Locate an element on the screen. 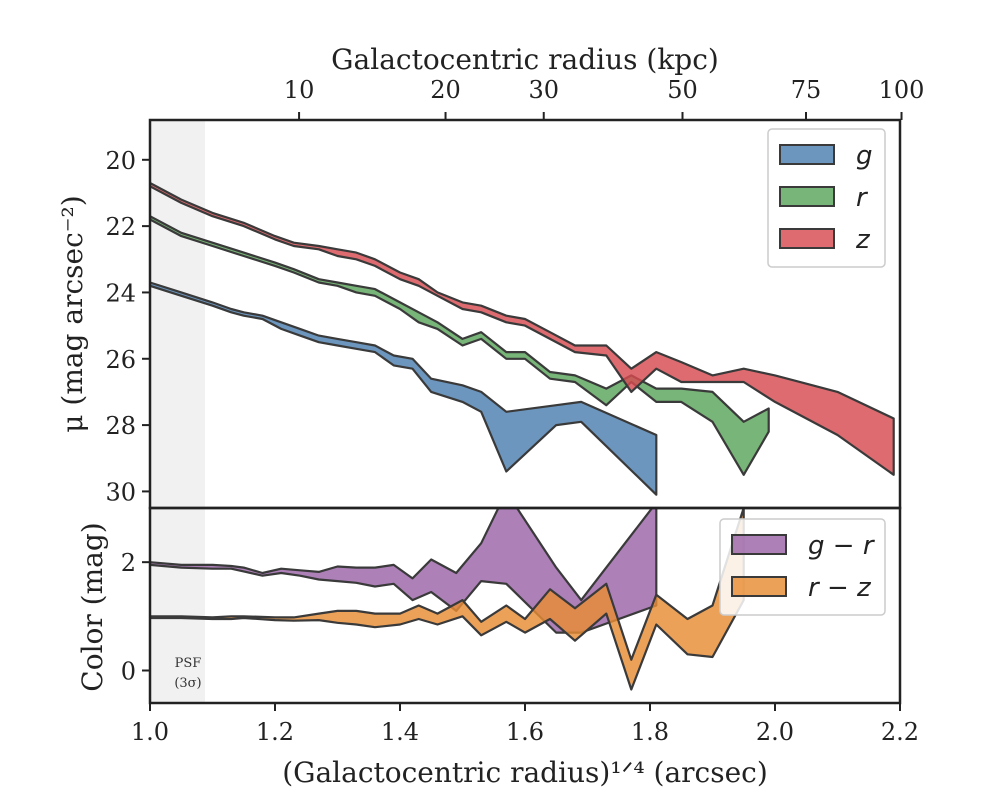 The width and height of the screenshot is (1000, 800). x-tick-label: 1.6 is located at coordinates (525, 732).